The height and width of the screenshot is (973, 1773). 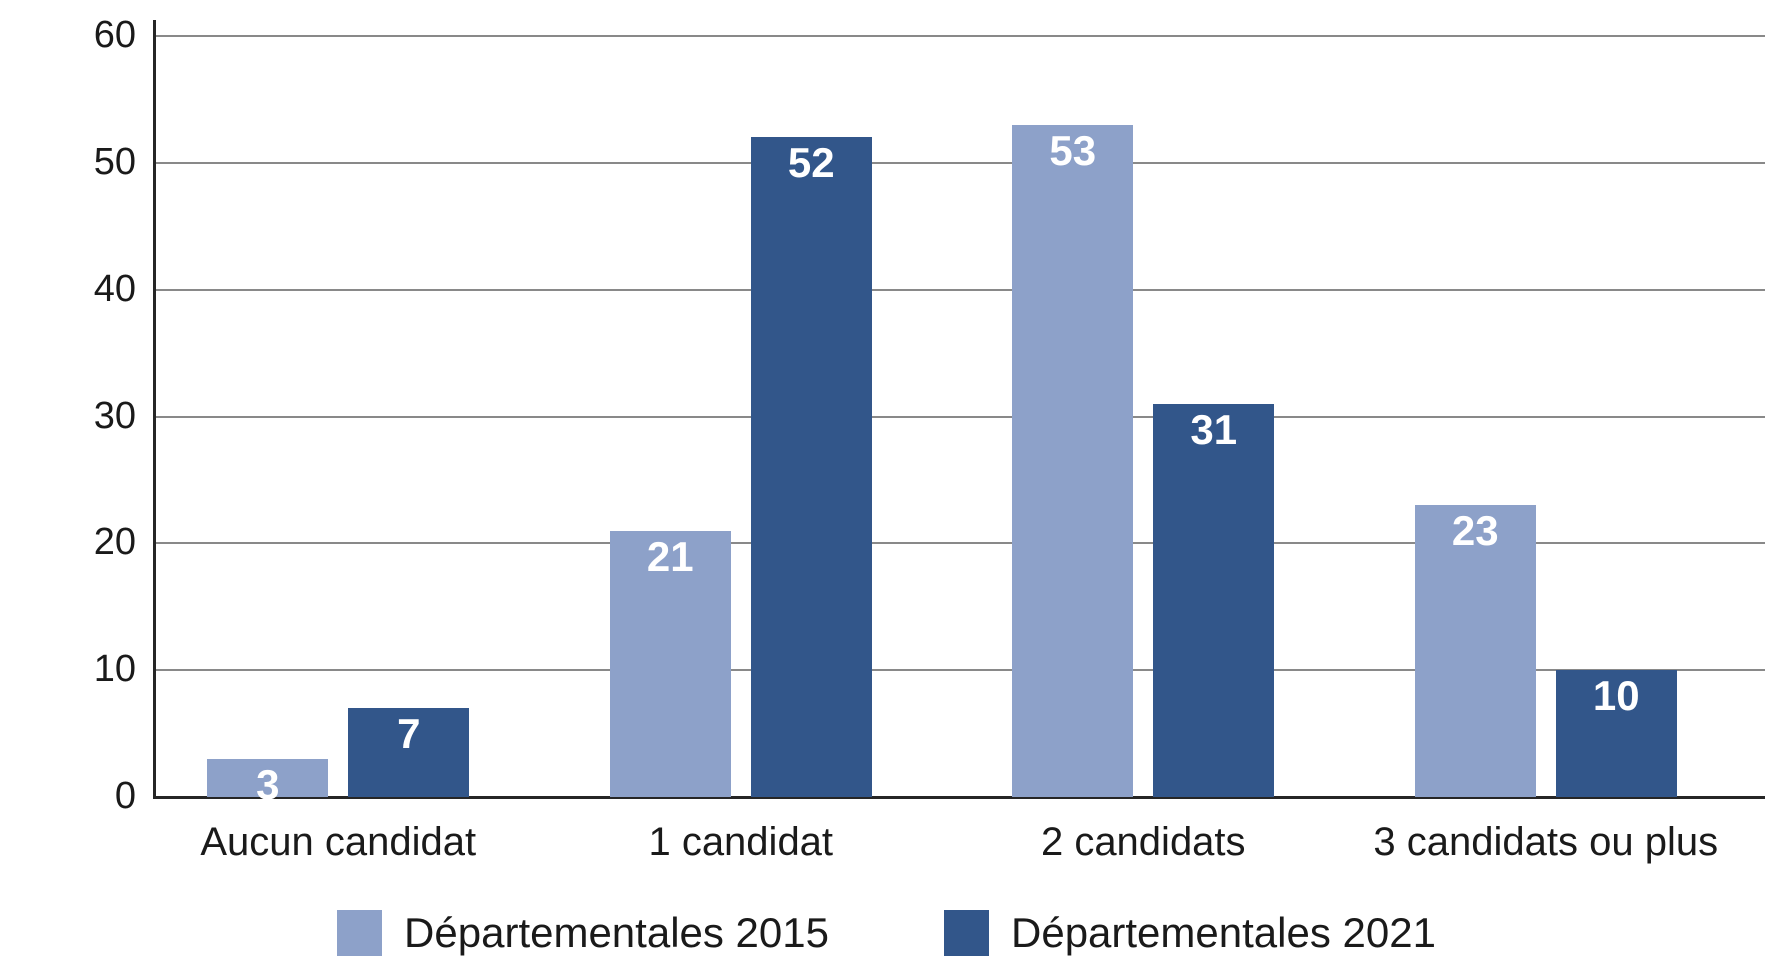 What do you see at coordinates (114, 35) in the screenshot?
I see `y-tick-label: 60` at bounding box center [114, 35].